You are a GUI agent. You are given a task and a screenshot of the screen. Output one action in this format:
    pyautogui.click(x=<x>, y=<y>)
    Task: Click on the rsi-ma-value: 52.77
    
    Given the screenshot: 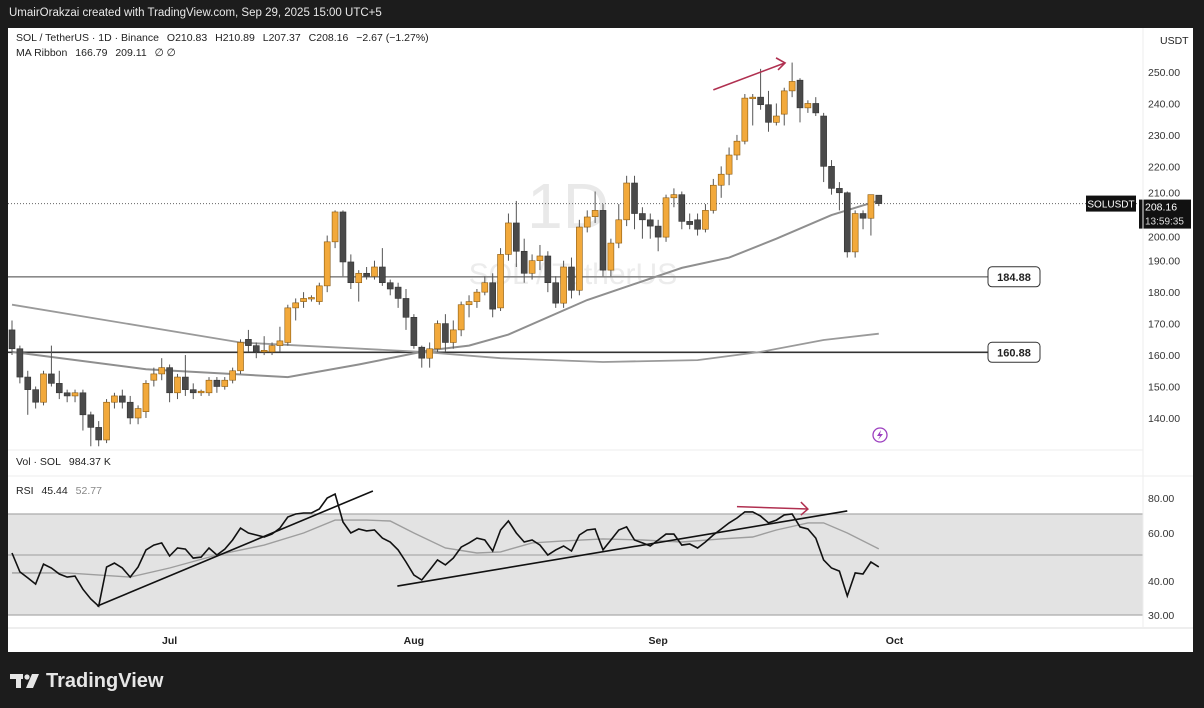 What is the action you would take?
    pyautogui.click(x=88, y=491)
    